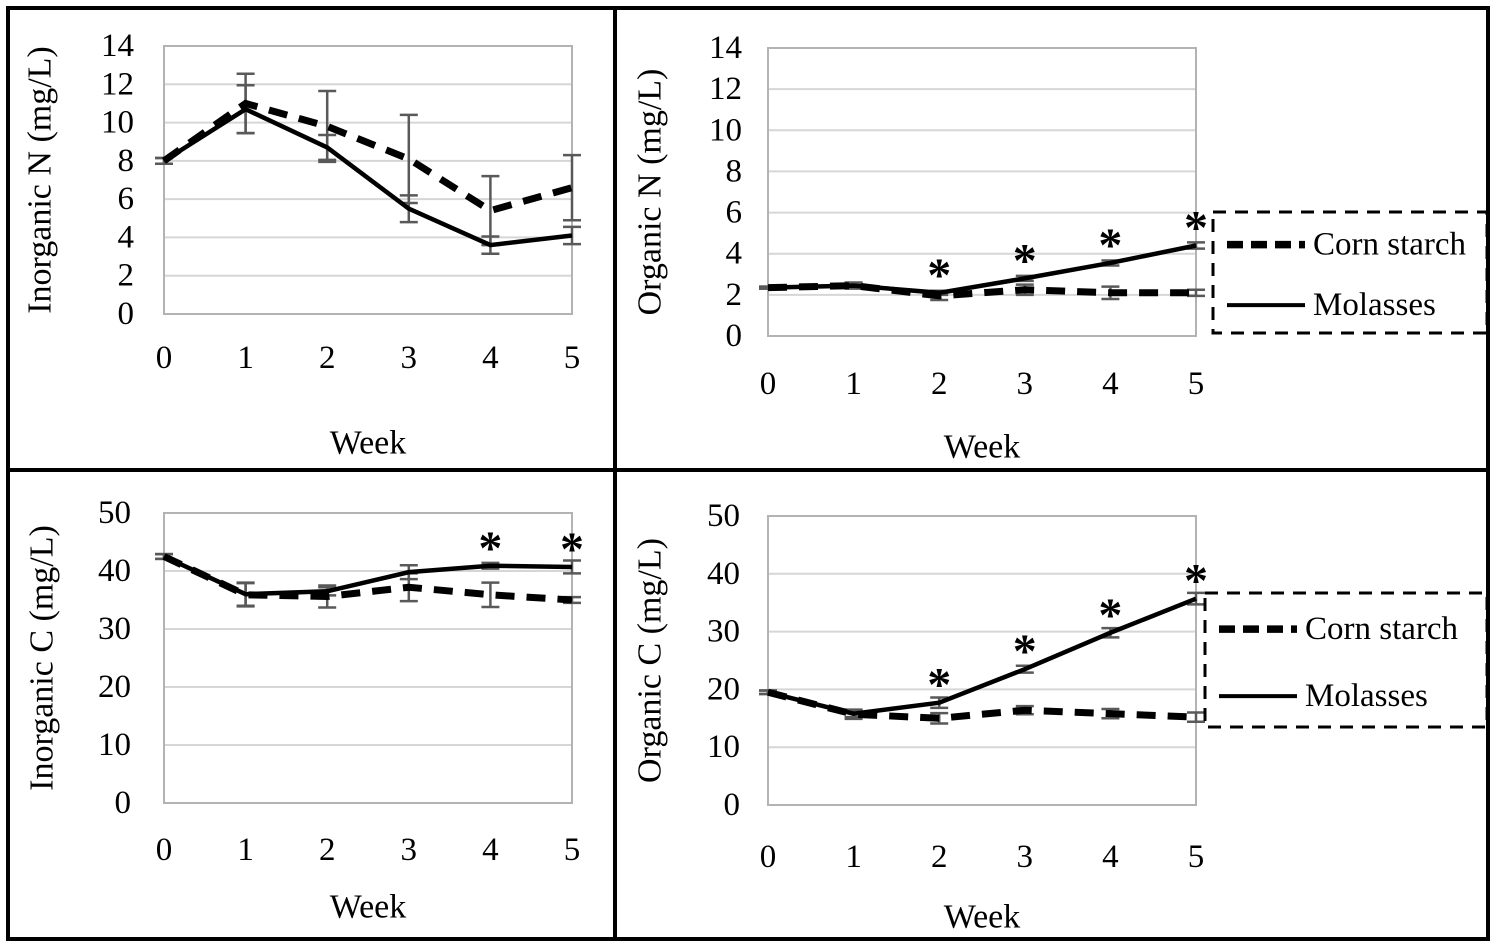 The height and width of the screenshot is (951, 1500). I want to click on y-axis-title: Inorganic C (mg/L), so click(42, 658).